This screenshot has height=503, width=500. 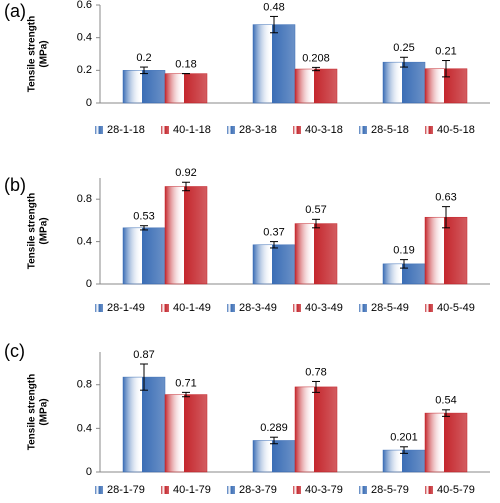 What do you see at coordinates (274, 428) in the screenshot?
I see `value-label: 0.289` at bounding box center [274, 428].